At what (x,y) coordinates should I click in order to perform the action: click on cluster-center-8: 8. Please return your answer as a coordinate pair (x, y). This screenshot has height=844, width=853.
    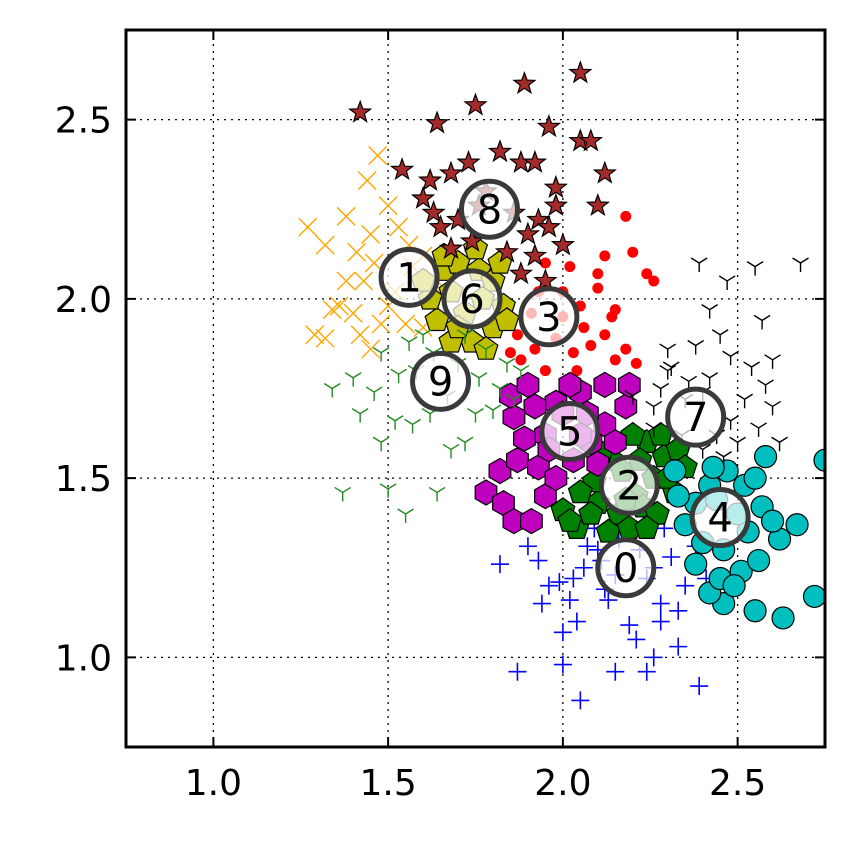
    Looking at the image, I should click on (489, 209).